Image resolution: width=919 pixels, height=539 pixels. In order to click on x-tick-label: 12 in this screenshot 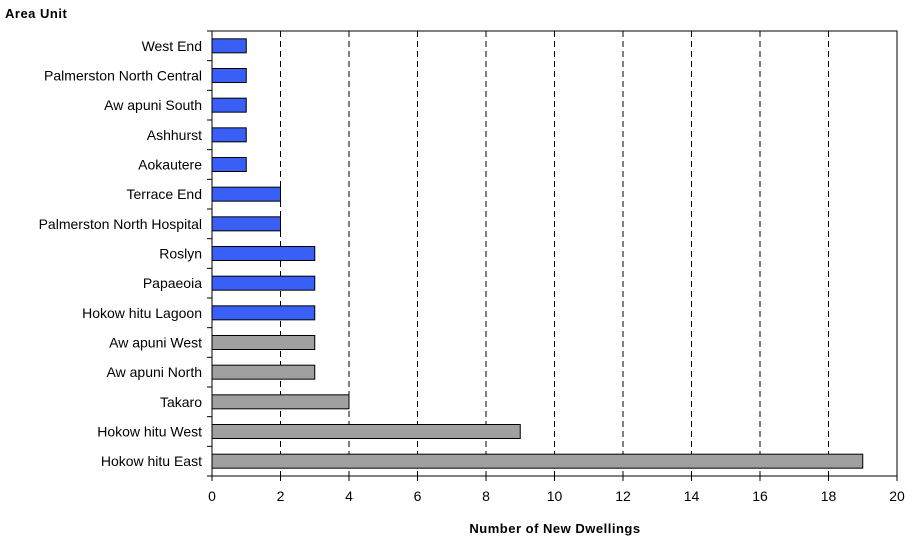, I will do `click(623, 496)`.